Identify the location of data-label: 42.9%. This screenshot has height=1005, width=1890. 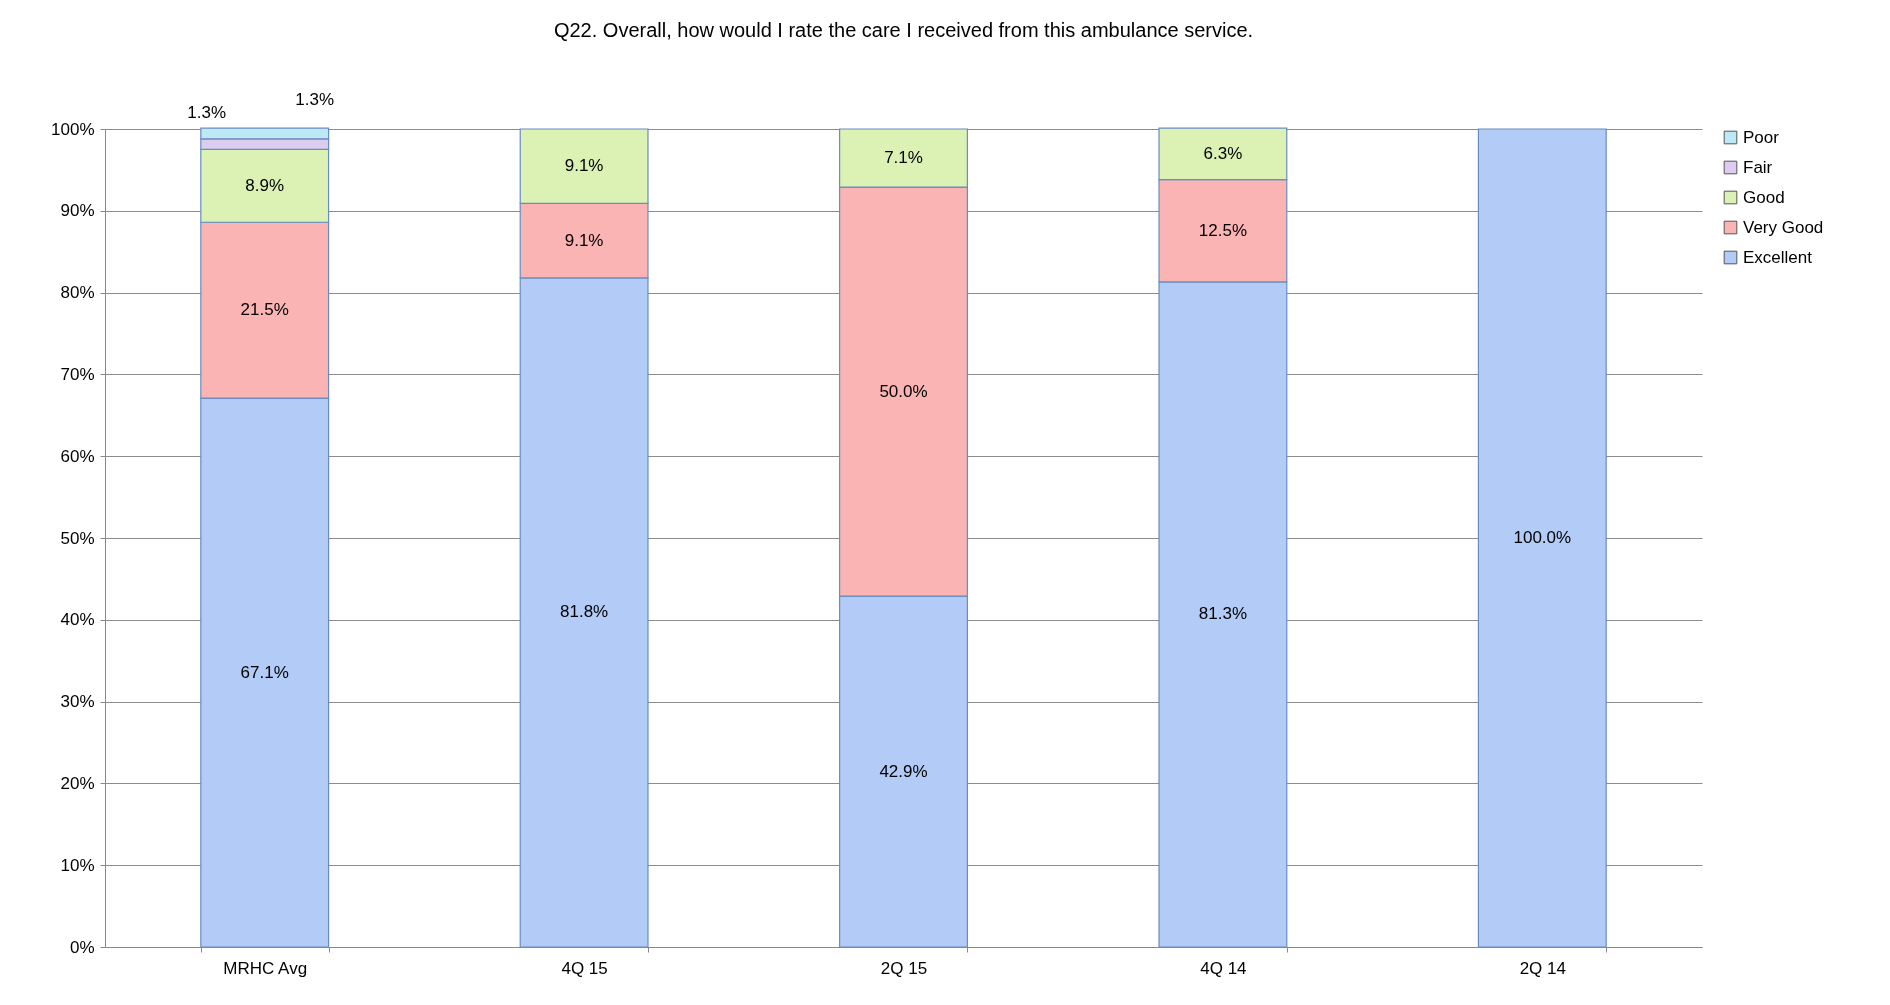
(903, 771).